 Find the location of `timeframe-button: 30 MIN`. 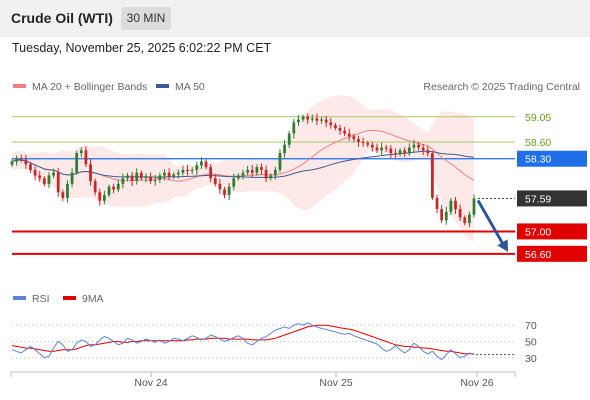

timeframe-button: 30 MIN is located at coordinates (146, 18).